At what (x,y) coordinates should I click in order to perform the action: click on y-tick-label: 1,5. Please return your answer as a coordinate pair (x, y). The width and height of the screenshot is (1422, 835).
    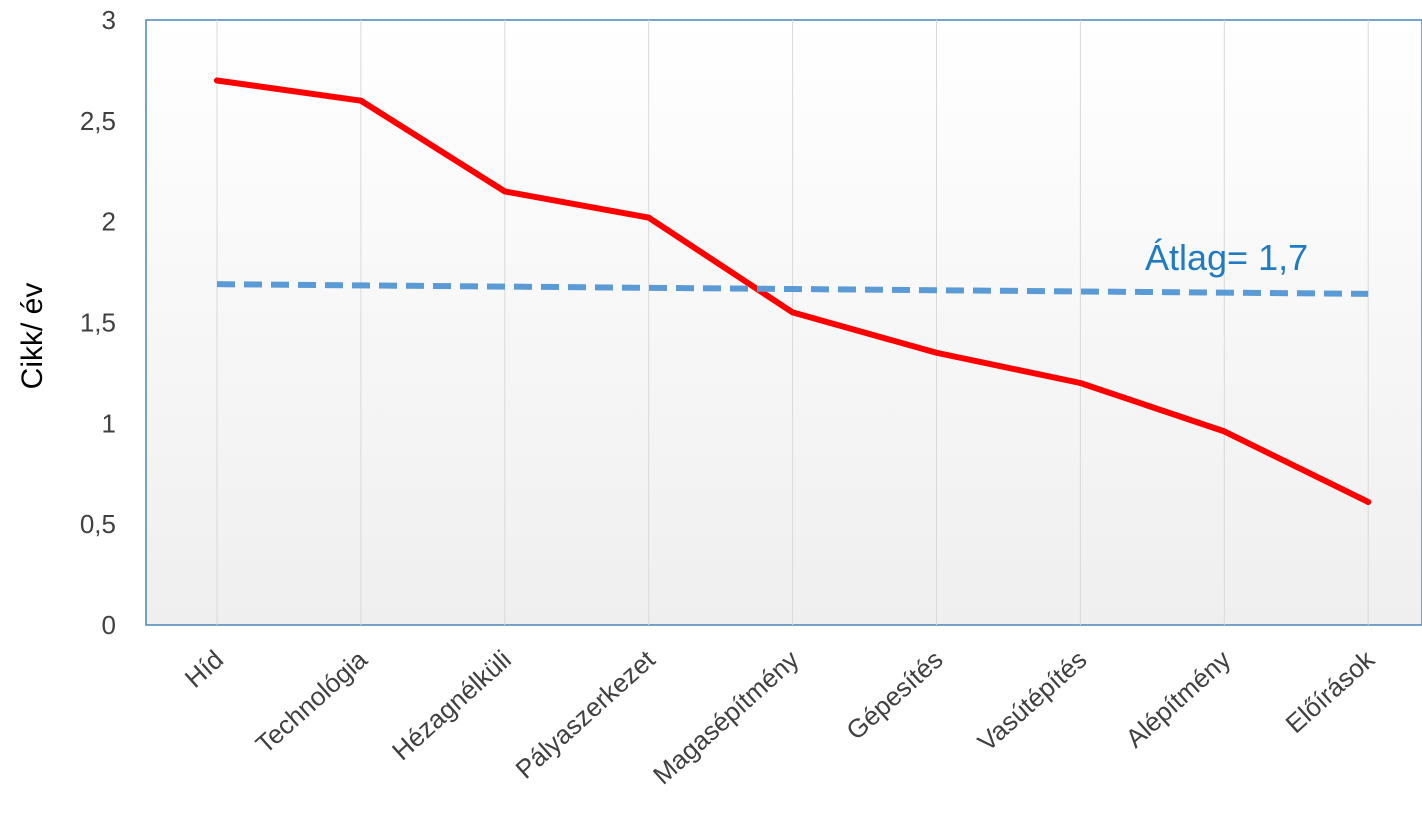
    Looking at the image, I should click on (98, 323).